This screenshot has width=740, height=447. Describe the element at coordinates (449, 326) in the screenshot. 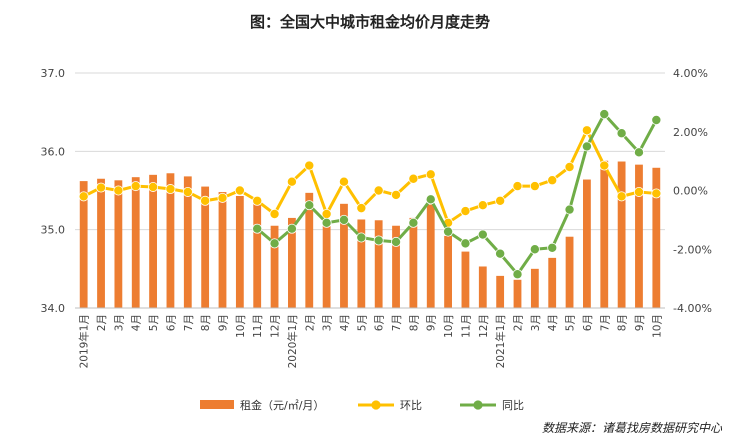

I see `x-tick-label: 10月` at that location.